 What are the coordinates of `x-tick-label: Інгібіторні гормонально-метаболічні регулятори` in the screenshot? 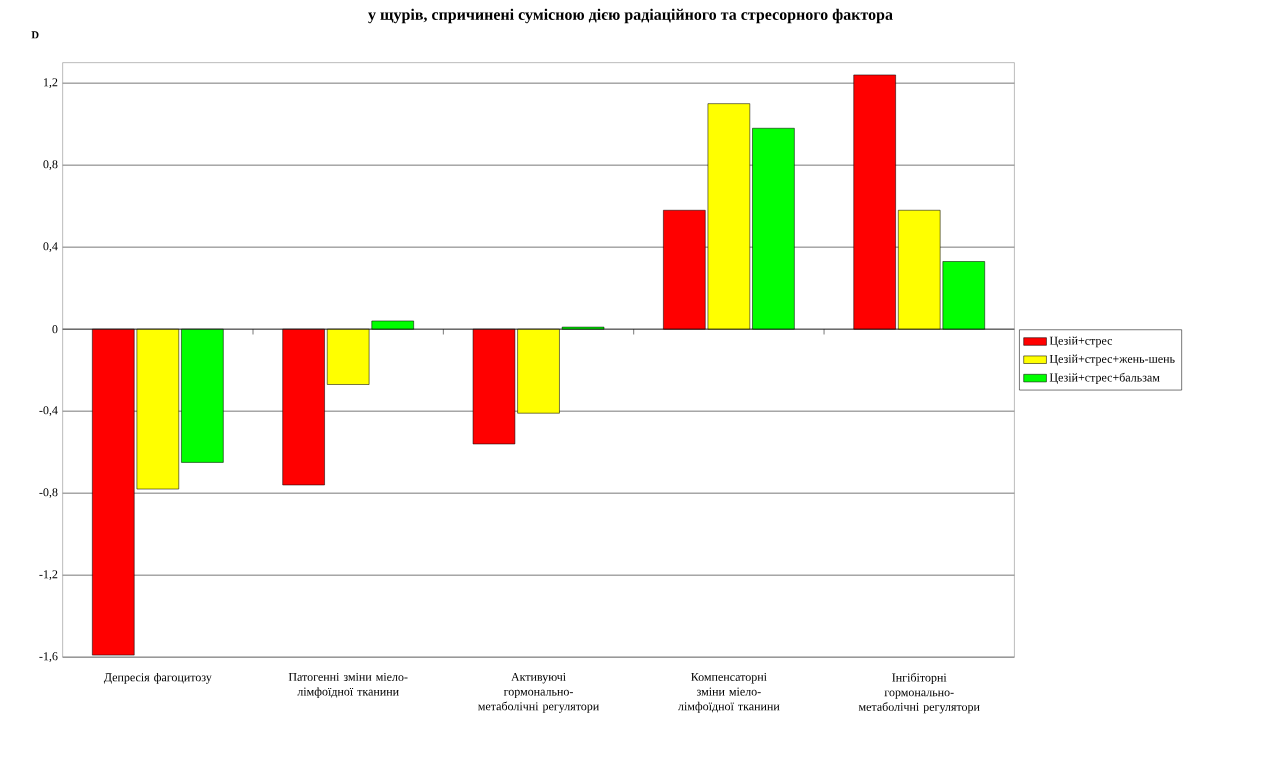 It's located at (919, 693).